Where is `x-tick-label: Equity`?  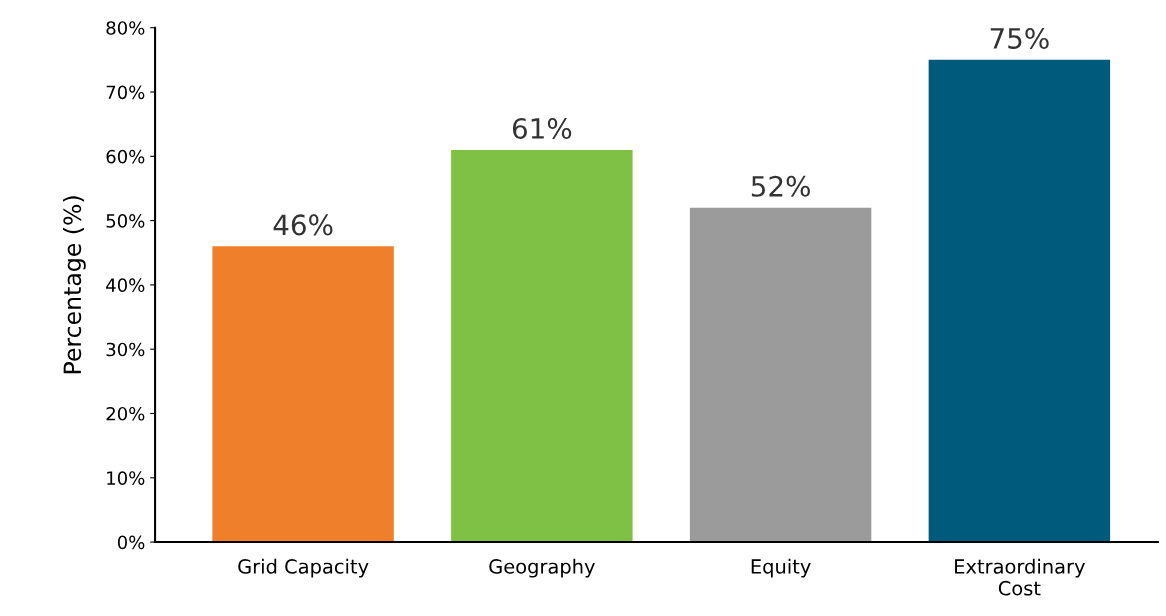
x-tick-label: Equity is located at coordinates (781, 568).